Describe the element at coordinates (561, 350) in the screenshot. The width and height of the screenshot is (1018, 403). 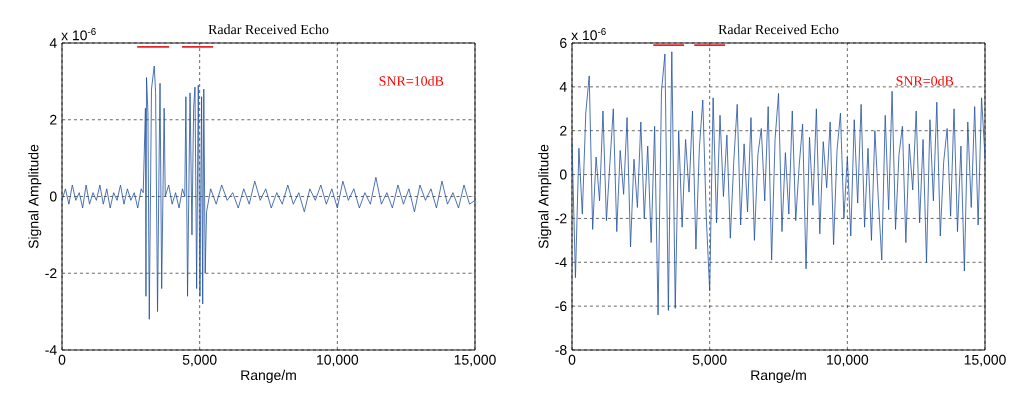
I see `y-tick-label: -8` at that location.